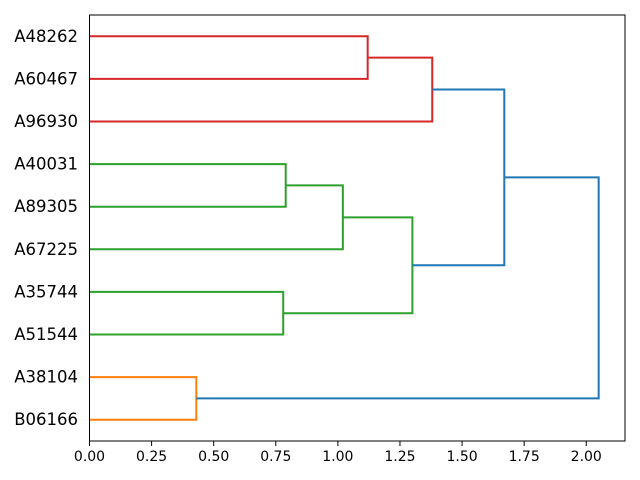  What do you see at coordinates (586, 457) in the screenshot?
I see `x-tick-label-2.00: 2.00` at bounding box center [586, 457].